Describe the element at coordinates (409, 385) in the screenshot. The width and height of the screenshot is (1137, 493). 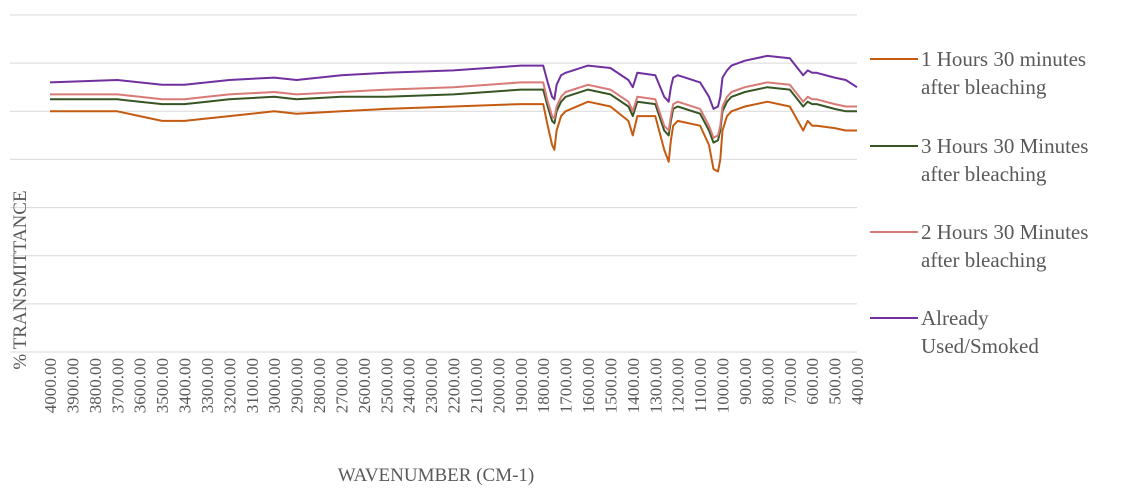
I see `x-tick-label: 2400.00` at that location.